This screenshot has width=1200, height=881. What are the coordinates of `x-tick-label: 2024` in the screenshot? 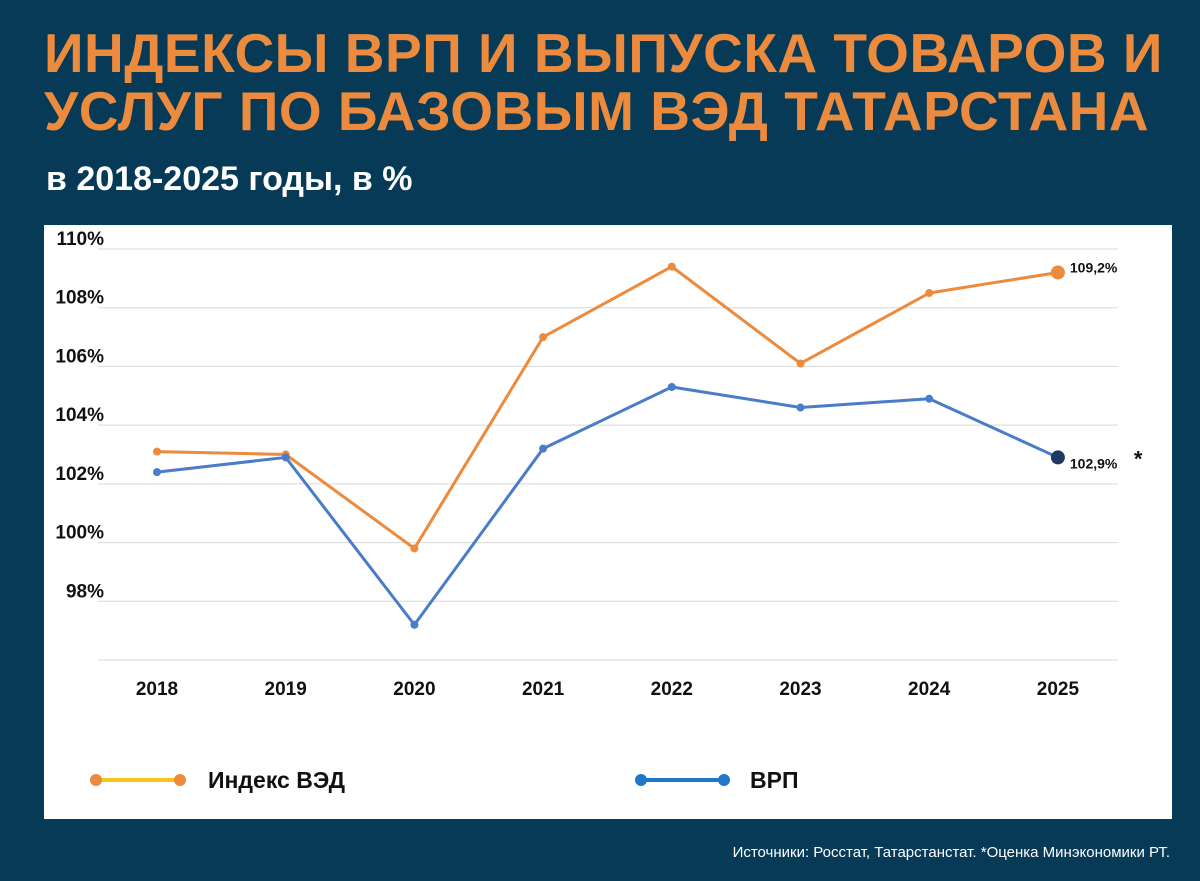 It's located at (929, 689).